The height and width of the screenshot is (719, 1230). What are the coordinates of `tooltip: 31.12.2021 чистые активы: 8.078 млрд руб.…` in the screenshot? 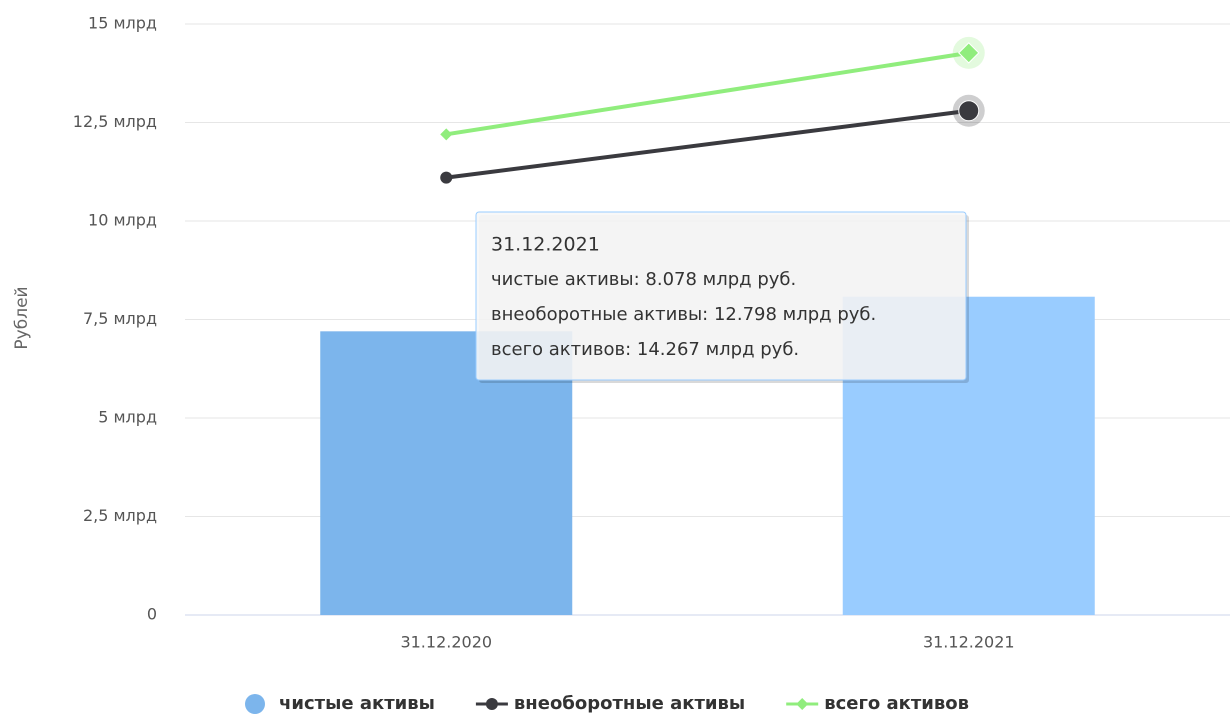 It's located at (722, 297).